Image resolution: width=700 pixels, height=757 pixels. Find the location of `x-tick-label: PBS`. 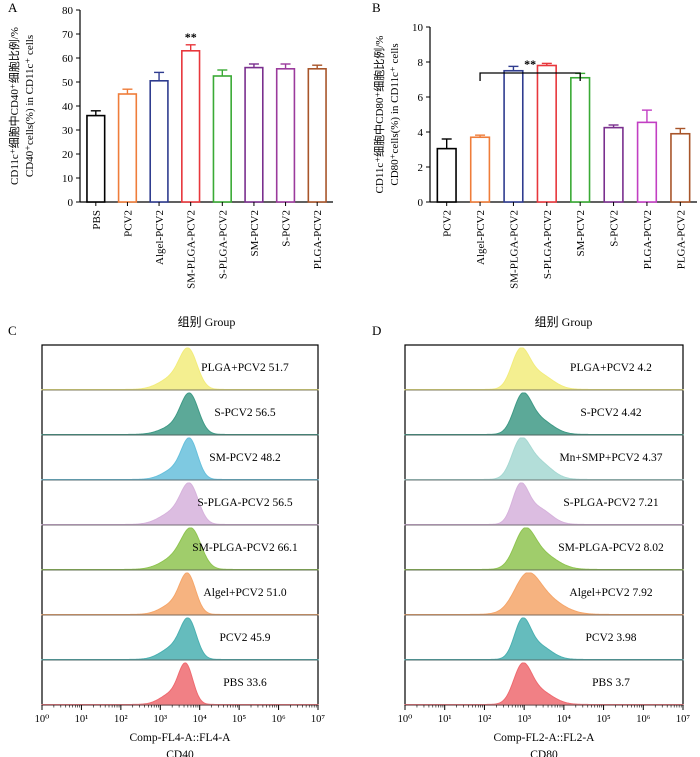

x-tick-label: PBS is located at coordinates (97, 220).